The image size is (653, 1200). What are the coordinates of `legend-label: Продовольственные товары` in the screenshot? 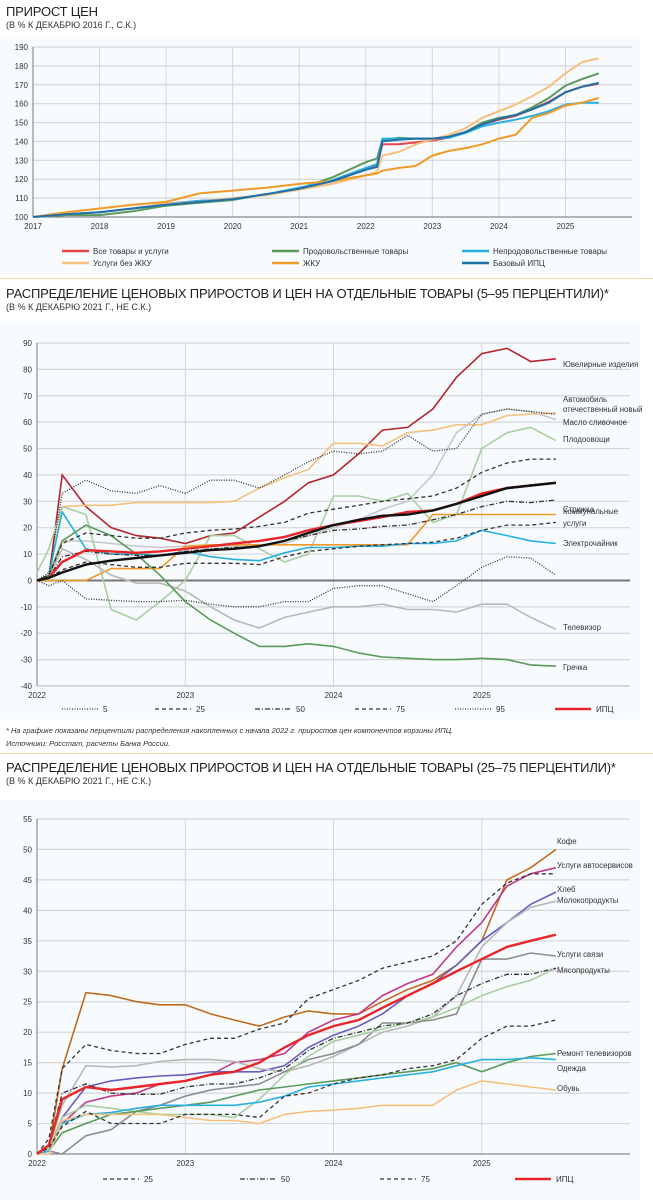 It's located at (355, 251).